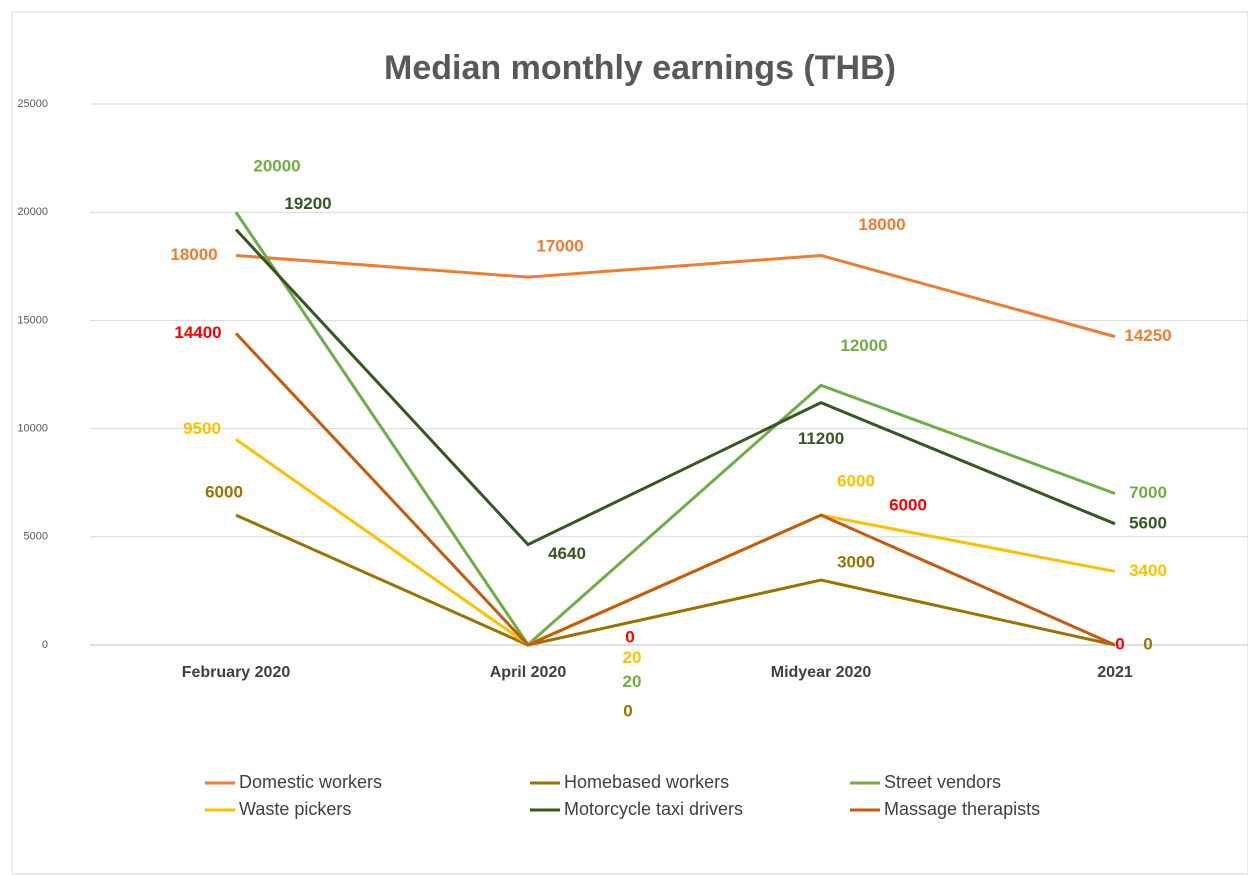 This screenshot has width=1248, height=875. What do you see at coordinates (942, 782) in the screenshot?
I see `legend-label: Street vendors` at bounding box center [942, 782].